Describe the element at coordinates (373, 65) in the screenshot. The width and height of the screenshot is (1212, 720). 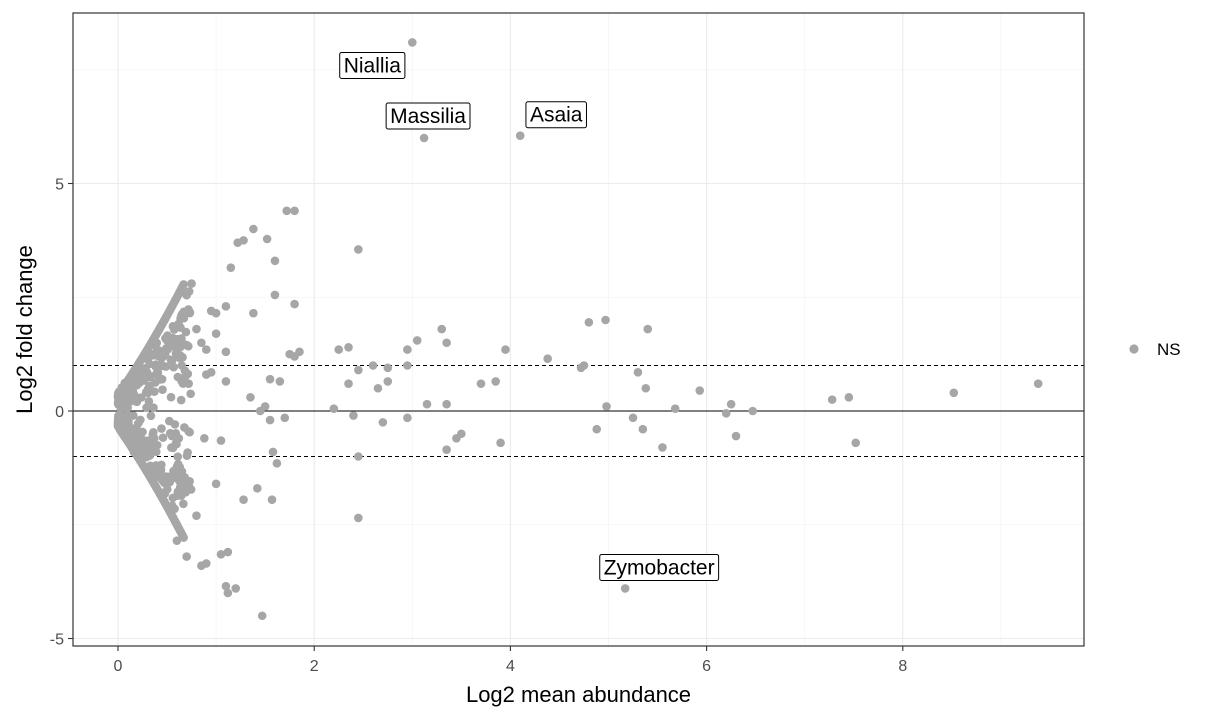
I see `annotation-label: Niallia` at that location.